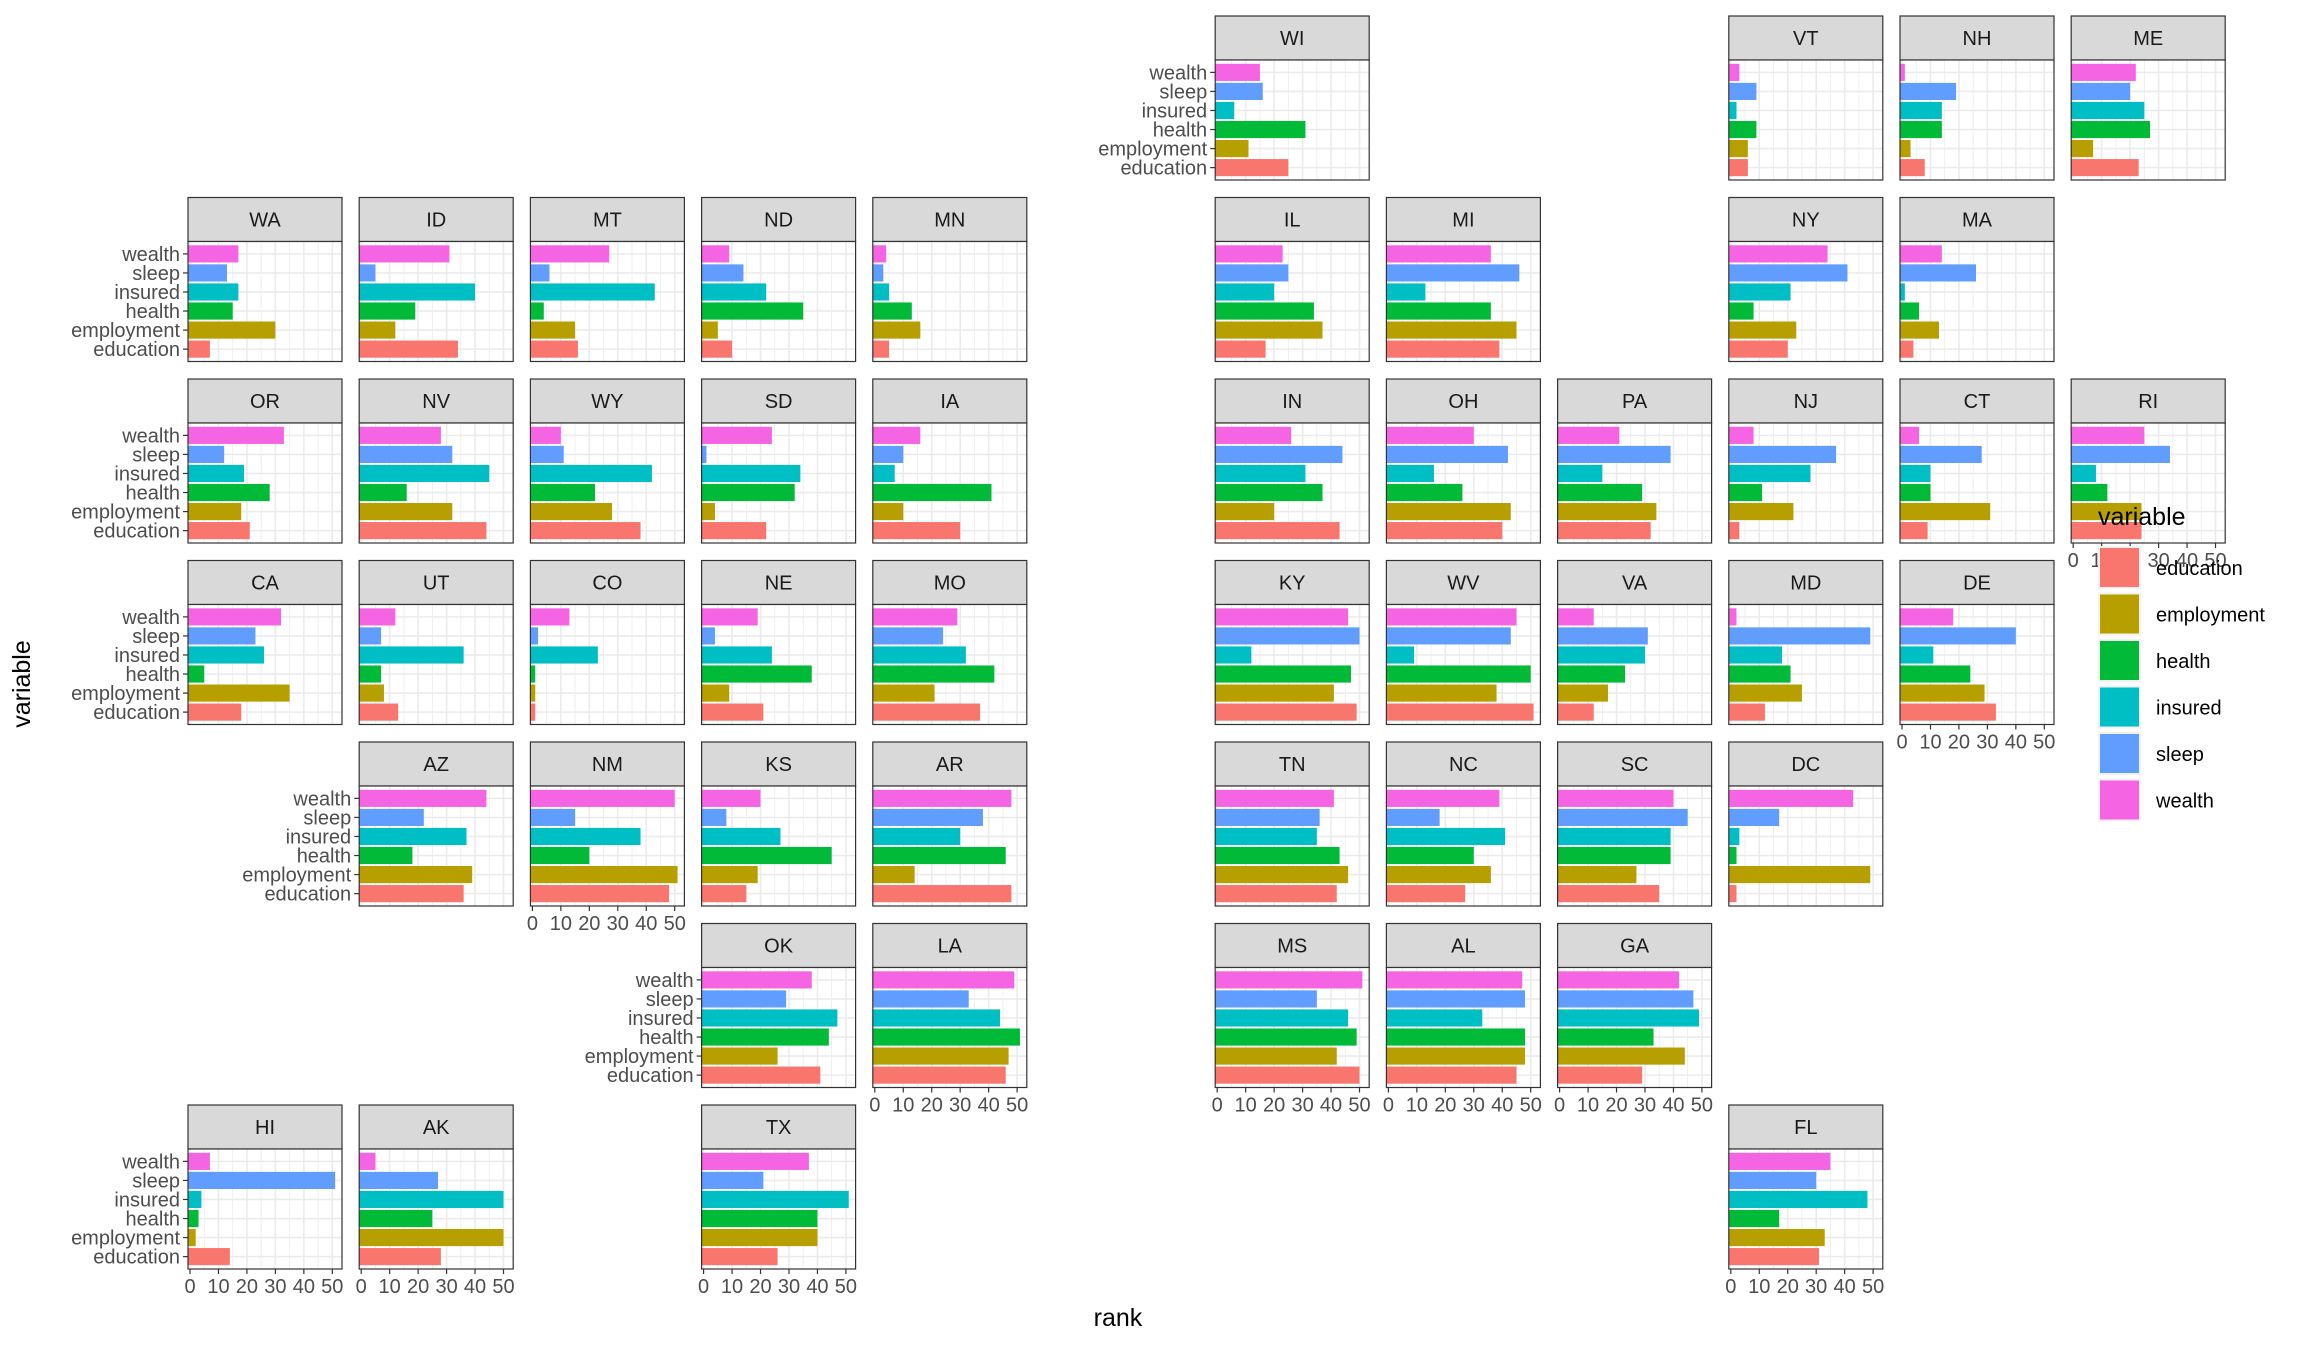 Image resolution: width=2304 pixels, height=1349 pixels. What do you see at coordinates (436, 221) in the screenshot?
I see `facet-strip-label: ID` at bounding box center [436, 221].